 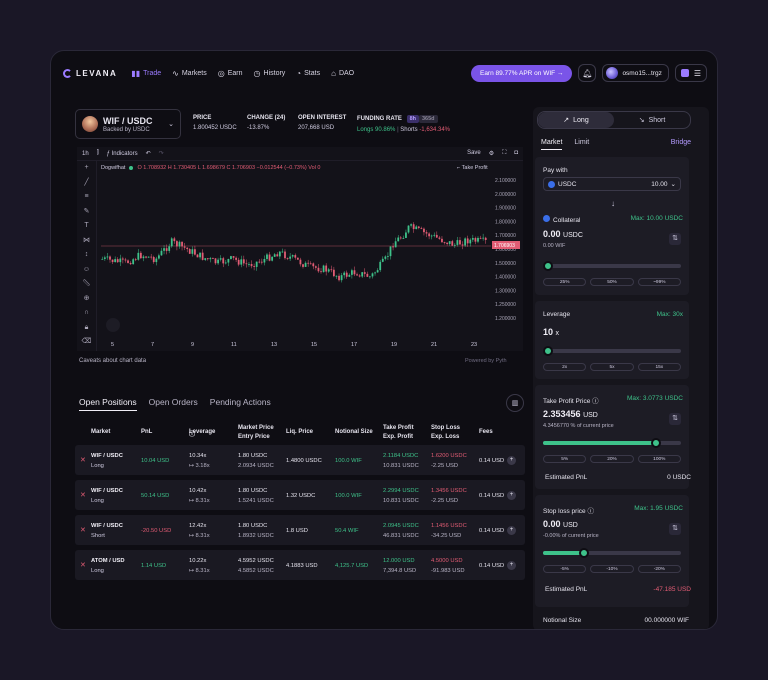 I want to click on stop-loss-slider, so click(x=612, y=553).